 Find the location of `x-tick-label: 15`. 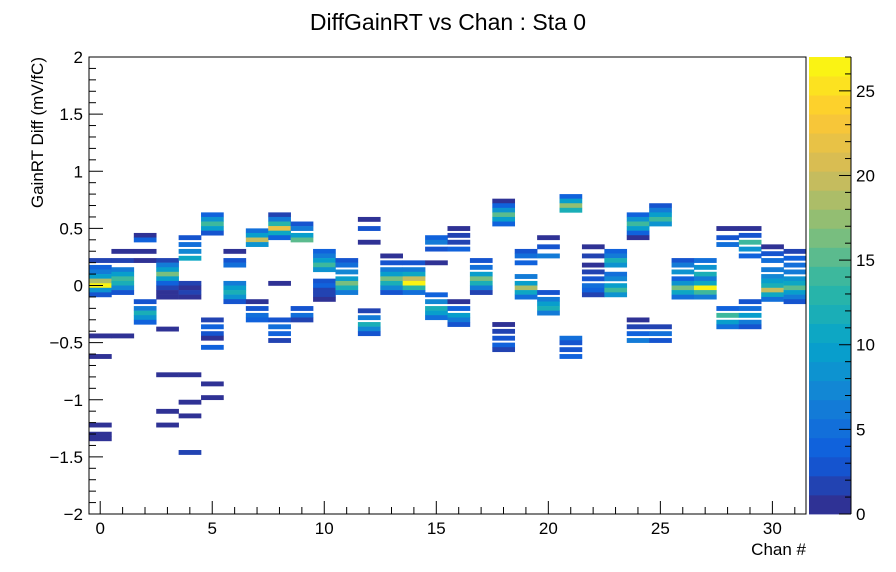

x-tick-label: 15 is located at coordinates (436, 528).